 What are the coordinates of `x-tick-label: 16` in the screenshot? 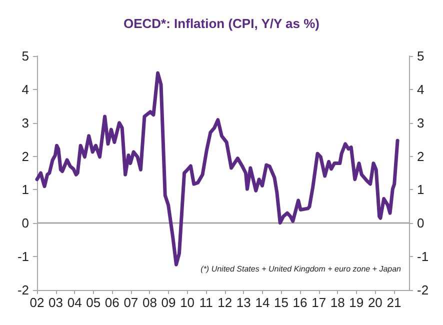 It's located at (300, 302).